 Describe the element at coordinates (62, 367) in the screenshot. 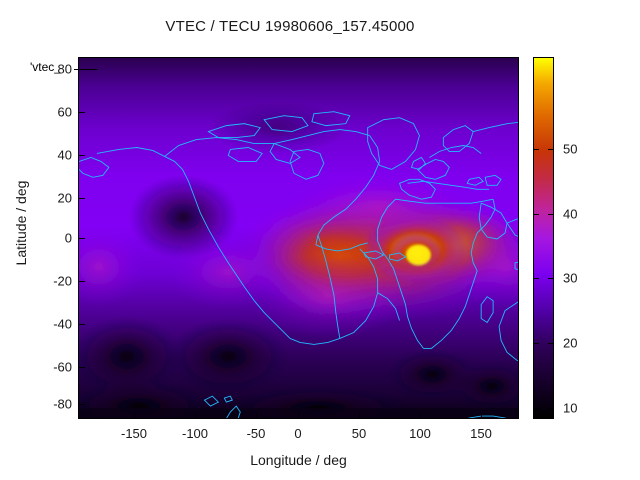

I see `y-tick-neg60: -60` at that location.